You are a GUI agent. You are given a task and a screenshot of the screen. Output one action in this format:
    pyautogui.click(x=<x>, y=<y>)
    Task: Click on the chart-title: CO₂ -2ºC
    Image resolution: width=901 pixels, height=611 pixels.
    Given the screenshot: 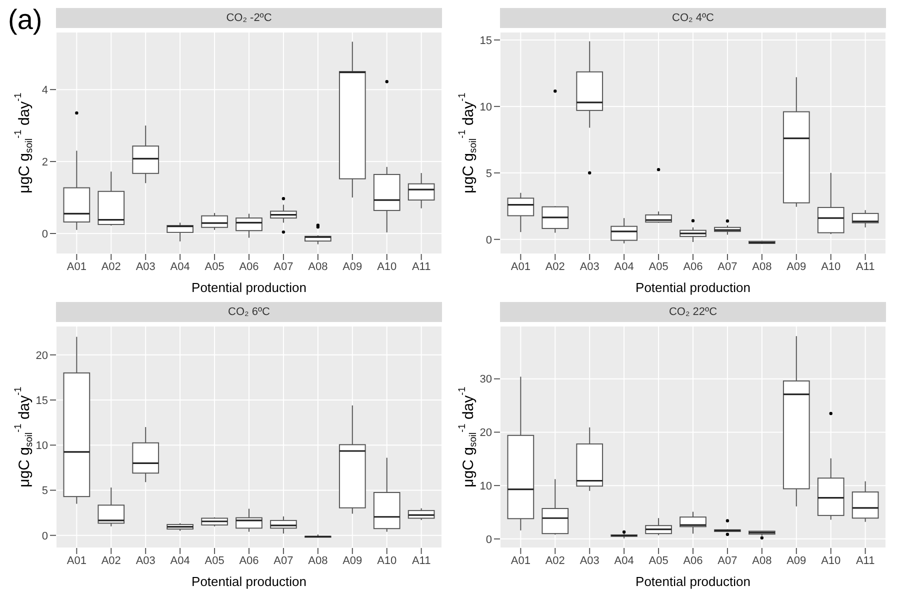 What is the action you would take?
    pyautogui.click(x=249, y=18)
    